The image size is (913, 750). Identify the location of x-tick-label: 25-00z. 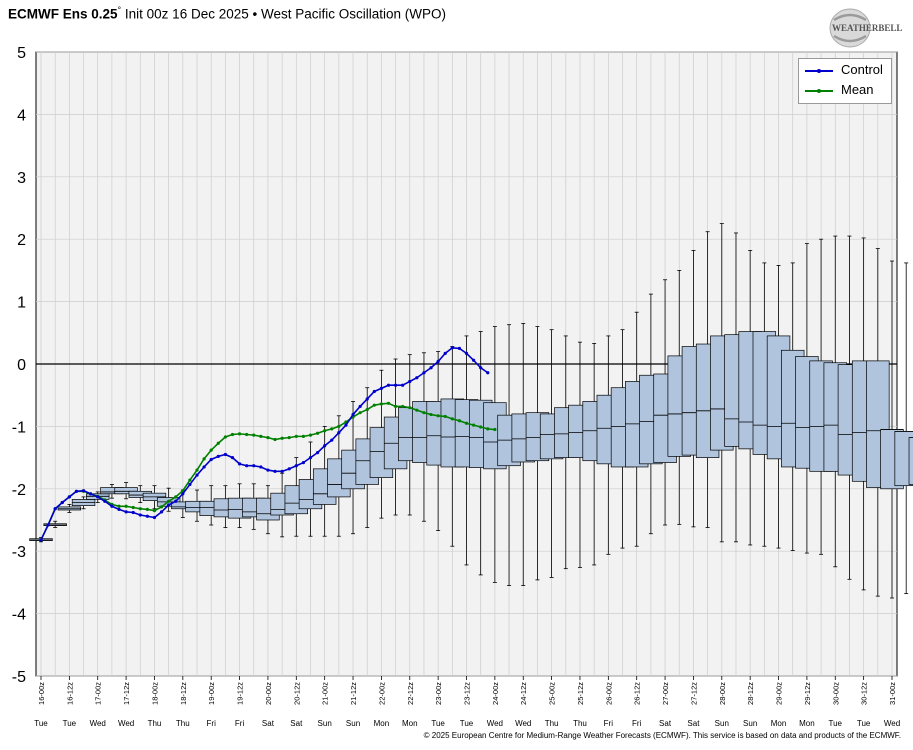
(552, 693).